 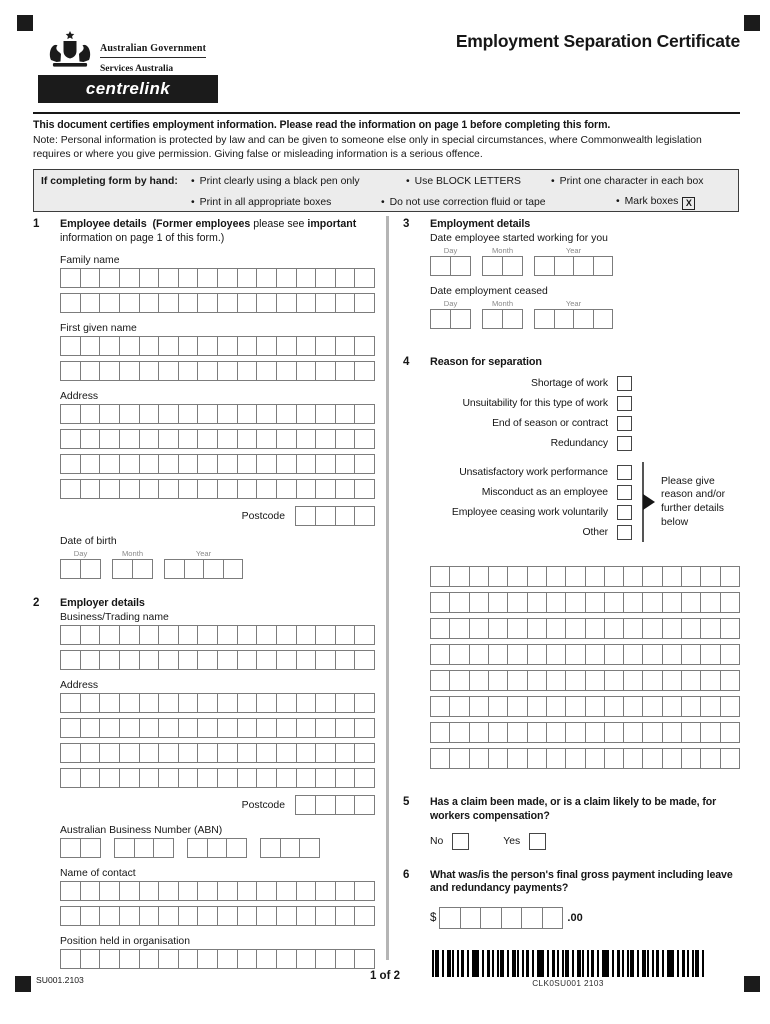 I want to click on month-field, so click(x=502, y=266).